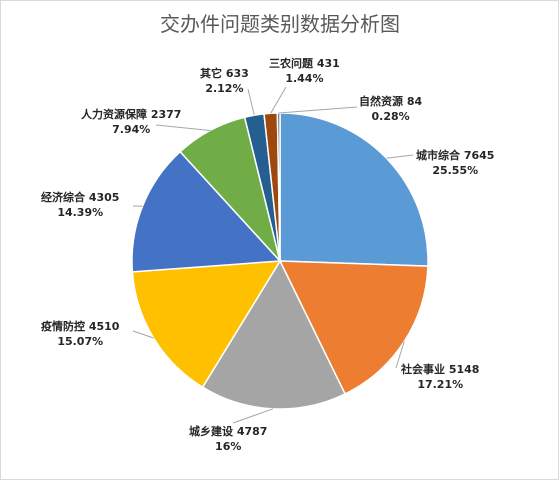 Image resolution: width=559 pixels, height=481 pixels. What do you see at coordinates (80, 341) in the screenshot?
I see `data-label-percent-4: 15.07%` at bounding box center [80, 341].